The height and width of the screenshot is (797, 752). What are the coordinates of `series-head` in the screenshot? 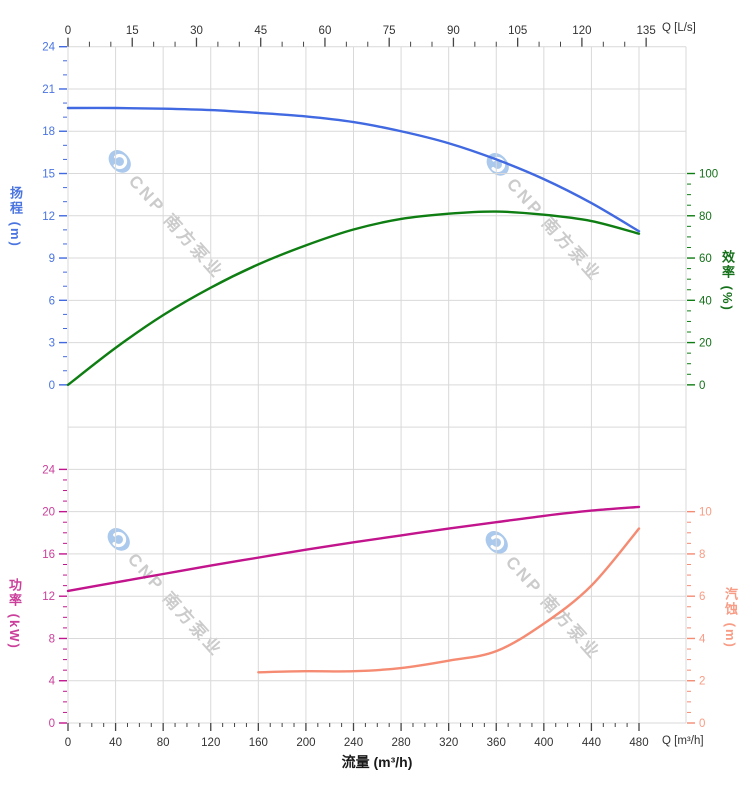 It's located at (353, 169).